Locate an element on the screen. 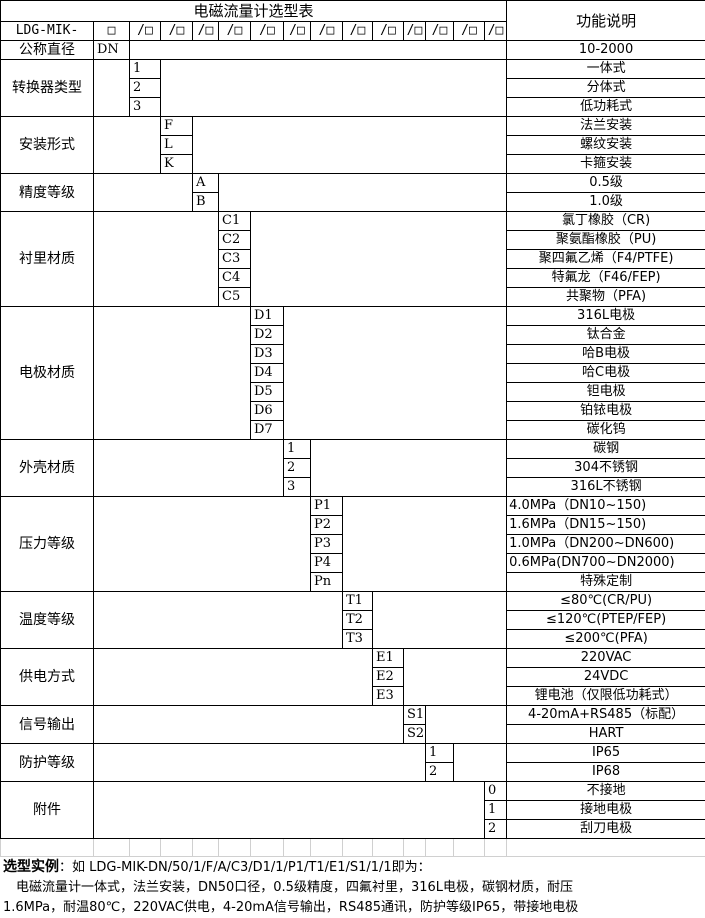 The image size is (705, 918). option-function: 24VDC is located at coordinates (606, 677).